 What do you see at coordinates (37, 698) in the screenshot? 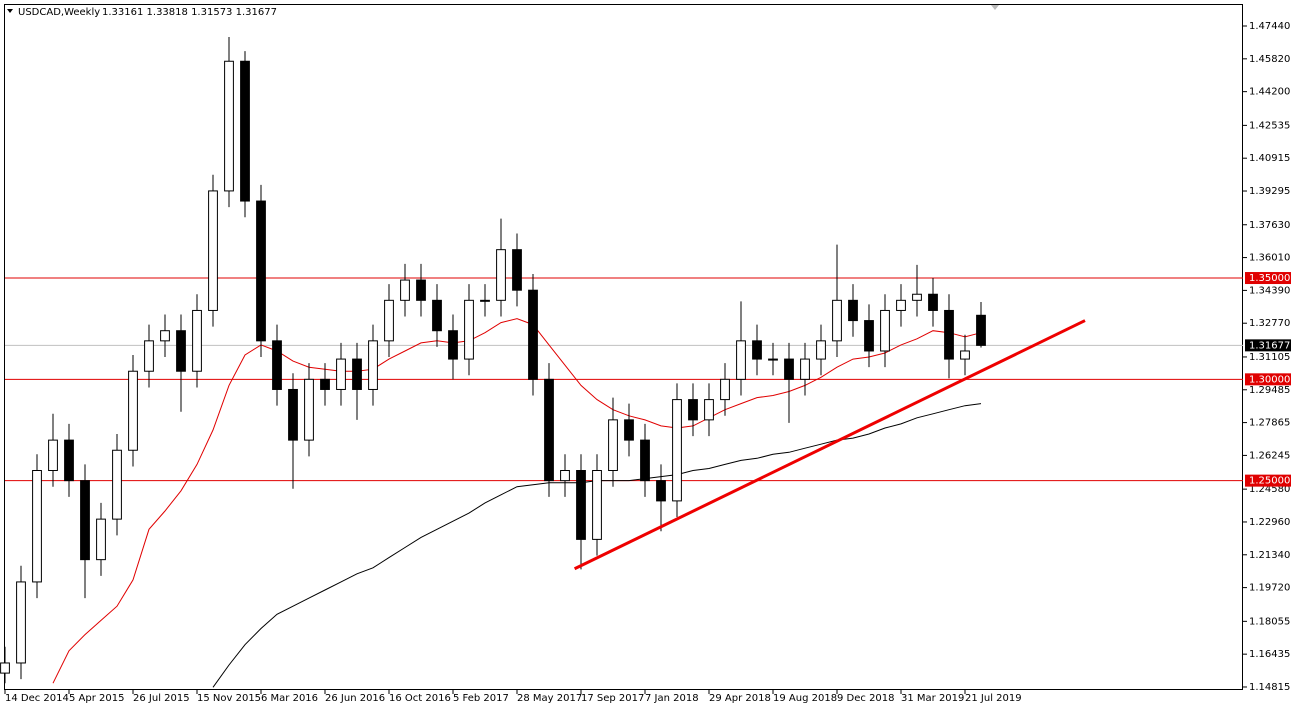
I see `x-tick-label: 14 Dec 2014` at bounding box center [37, 698].